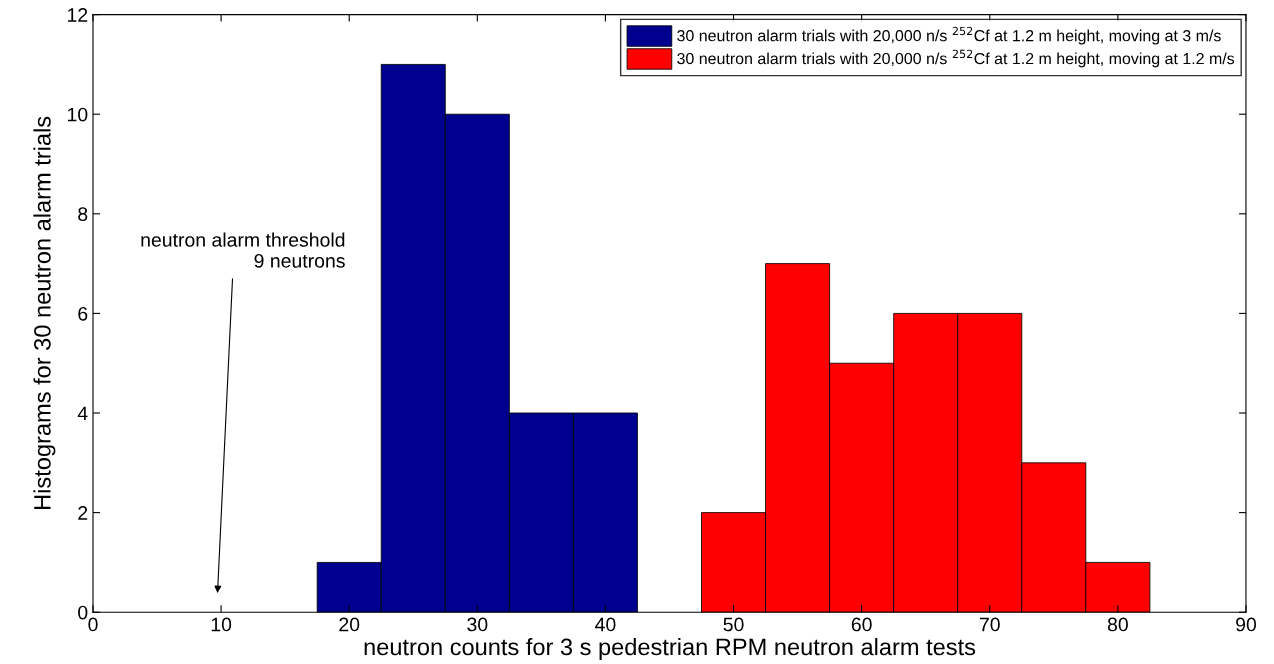  I want to click on x-tick-label: 30, so click(477, 624).